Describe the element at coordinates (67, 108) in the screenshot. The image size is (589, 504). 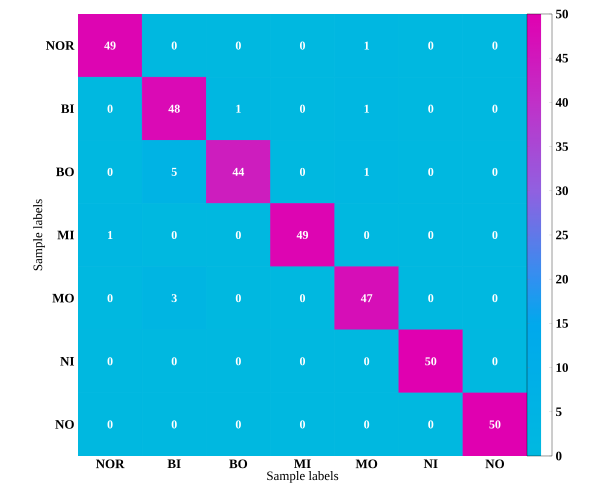
I see `y-tick-label: BI` at that location.